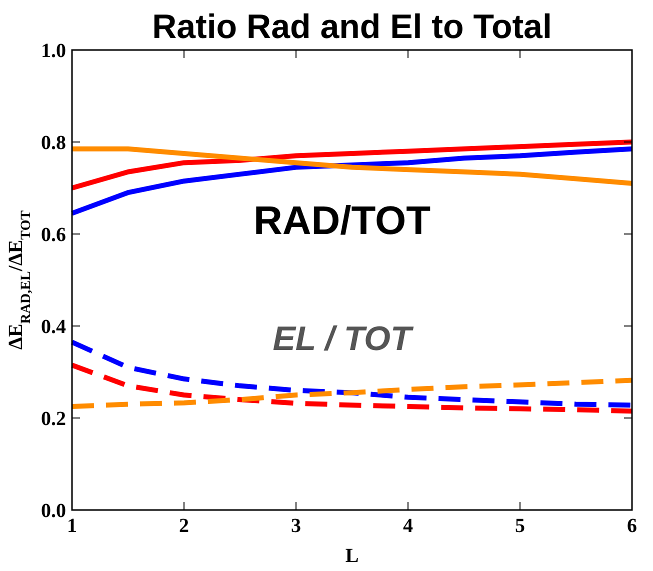 This screenshot has height=571, width=653. Describe the element at coordinates (184, 526) in the screenshot. I see `x-tick-label: 2` at that location.